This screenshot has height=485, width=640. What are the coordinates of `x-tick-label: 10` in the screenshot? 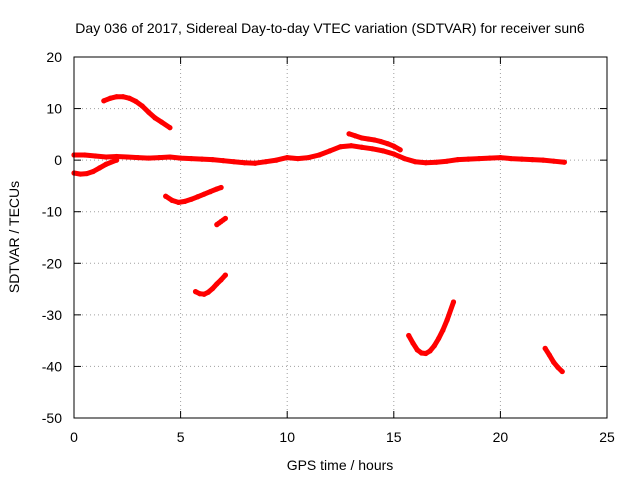 It's located at (287, 437).